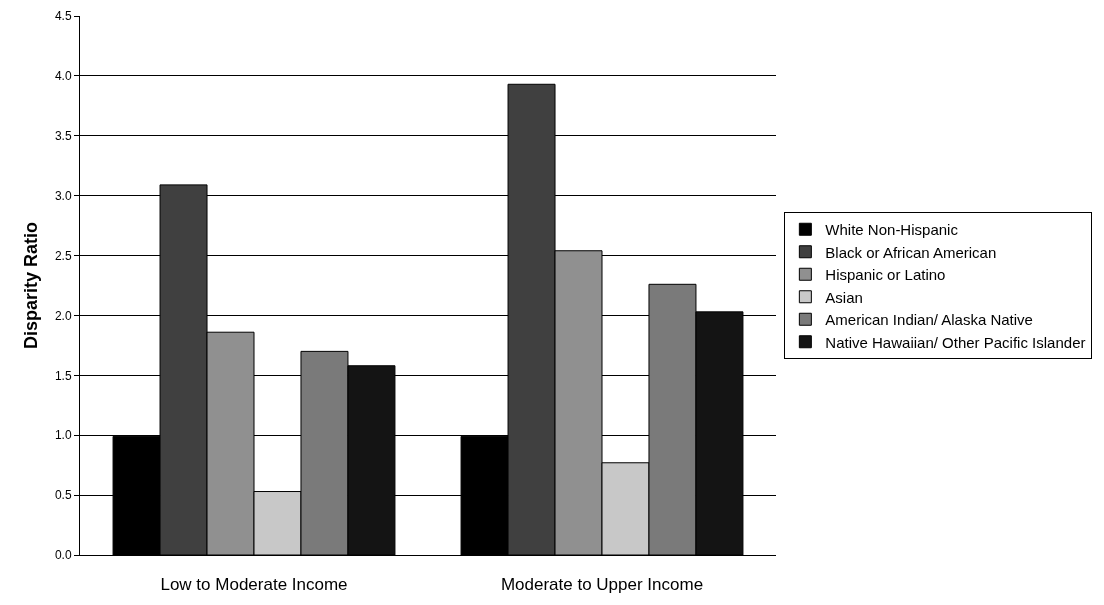  Describe the element at coordinates (63, 16) in the screenshot. I see `y-tick-label: 4.5` at that location.